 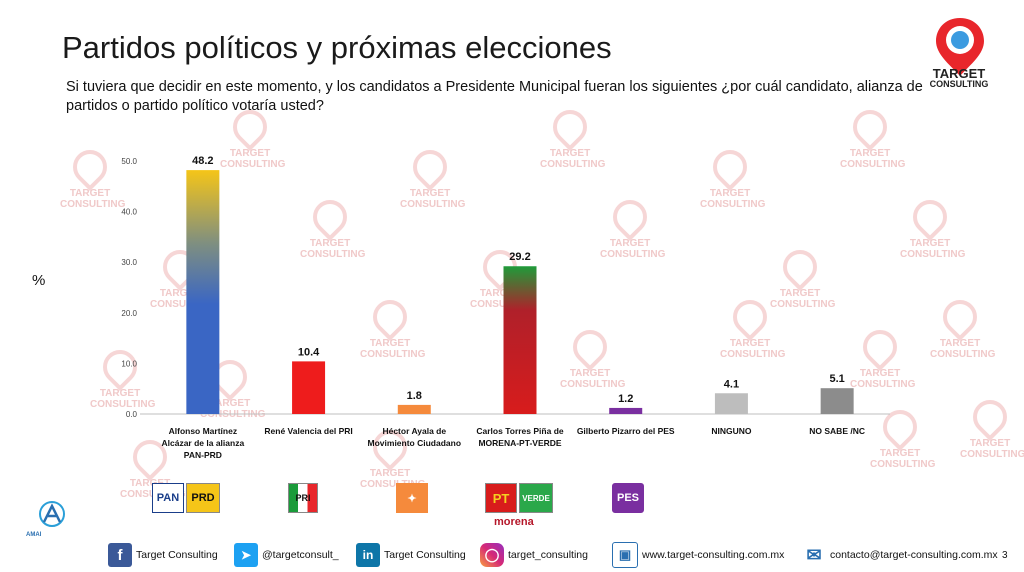 I want to click on logo-mc: ✦, so click(x=412, y=499).